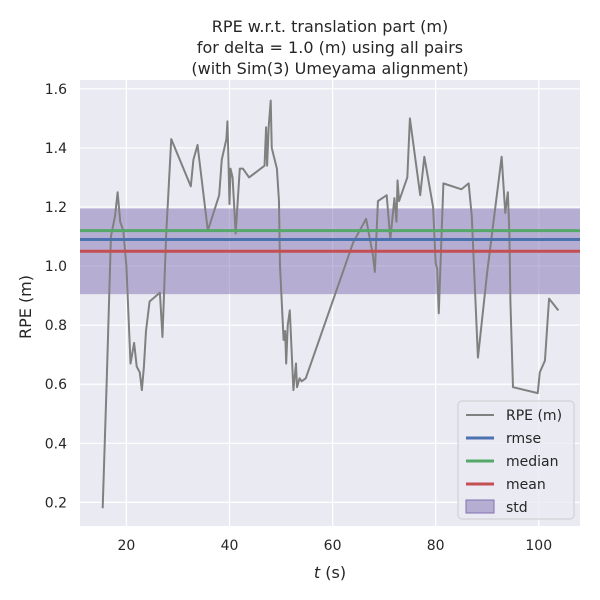  What do you see at coordinates (329, 68) in the screenshot?
I see `chart-title-line-3: (with Sim(3) Umeyama alignment)` at bounding box center [329, 68].